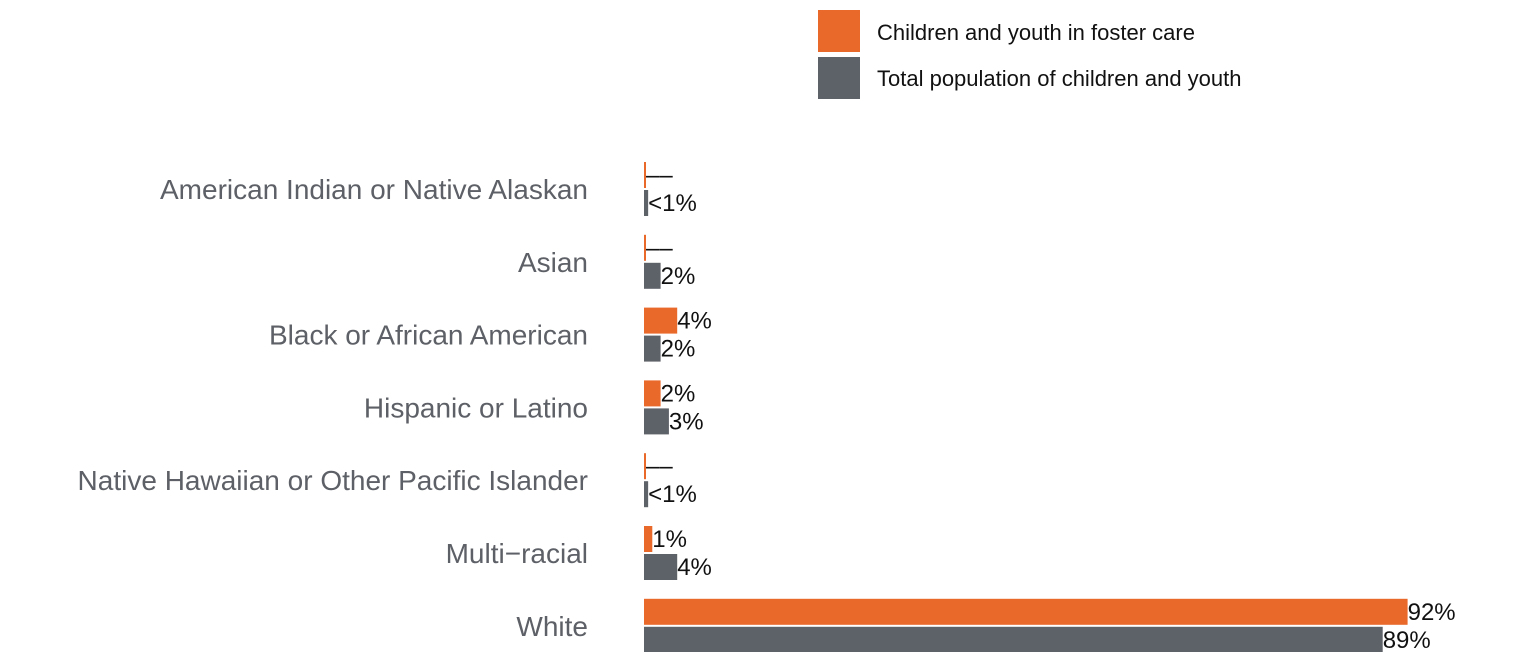  Describe the element at coordinates (686, 421) in the screenshot. I see `value-label-total-population-hispanic-or-latino: 3%` at that location.